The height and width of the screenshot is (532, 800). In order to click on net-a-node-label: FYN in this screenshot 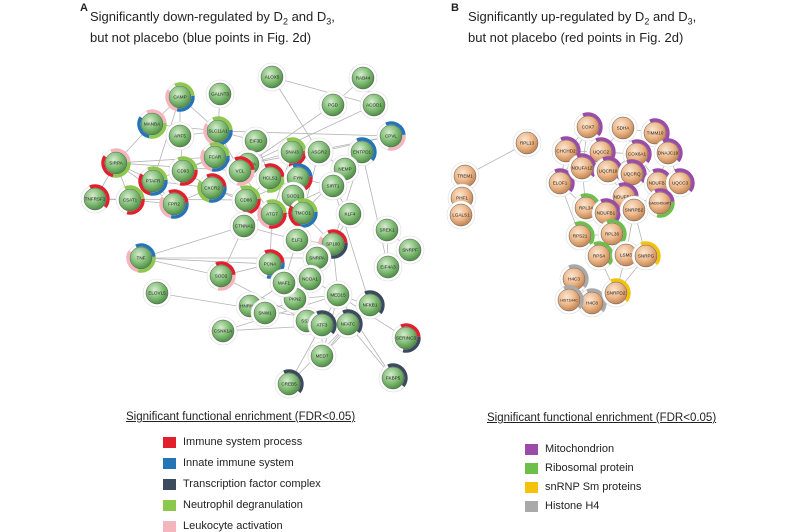, I will do `click(297, 178)`.